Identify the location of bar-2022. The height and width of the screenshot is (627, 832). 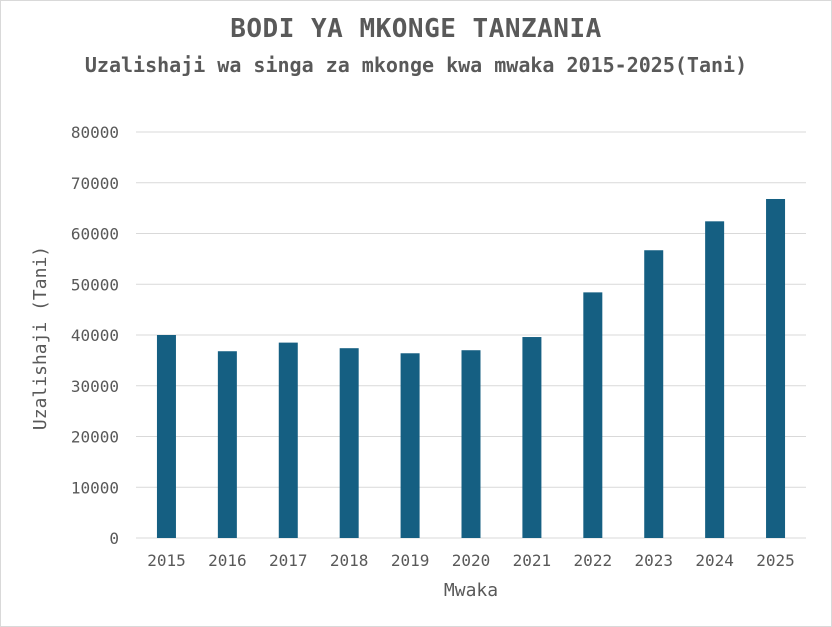
(593, 415).